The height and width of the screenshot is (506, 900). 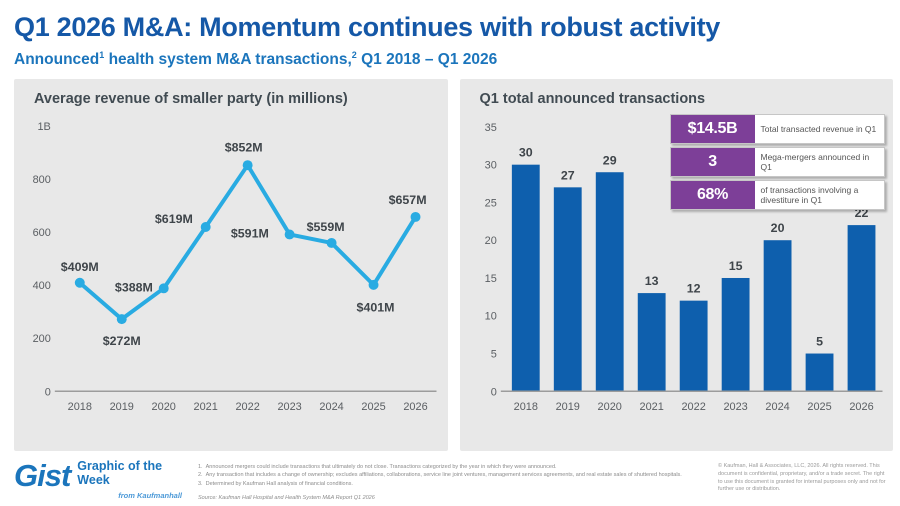 I want to click on line-chart-xtick: 2024, so click(x=331, y=407).